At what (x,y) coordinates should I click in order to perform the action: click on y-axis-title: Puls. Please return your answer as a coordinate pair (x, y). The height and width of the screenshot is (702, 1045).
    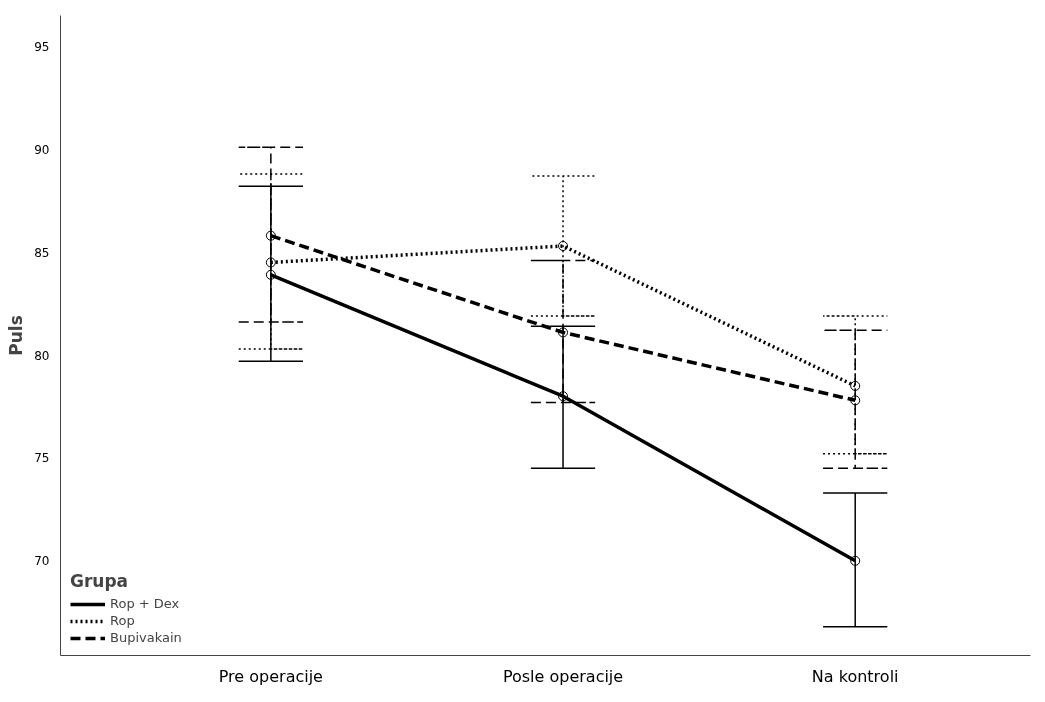
    Looking at the image, I should click on (16, 335).